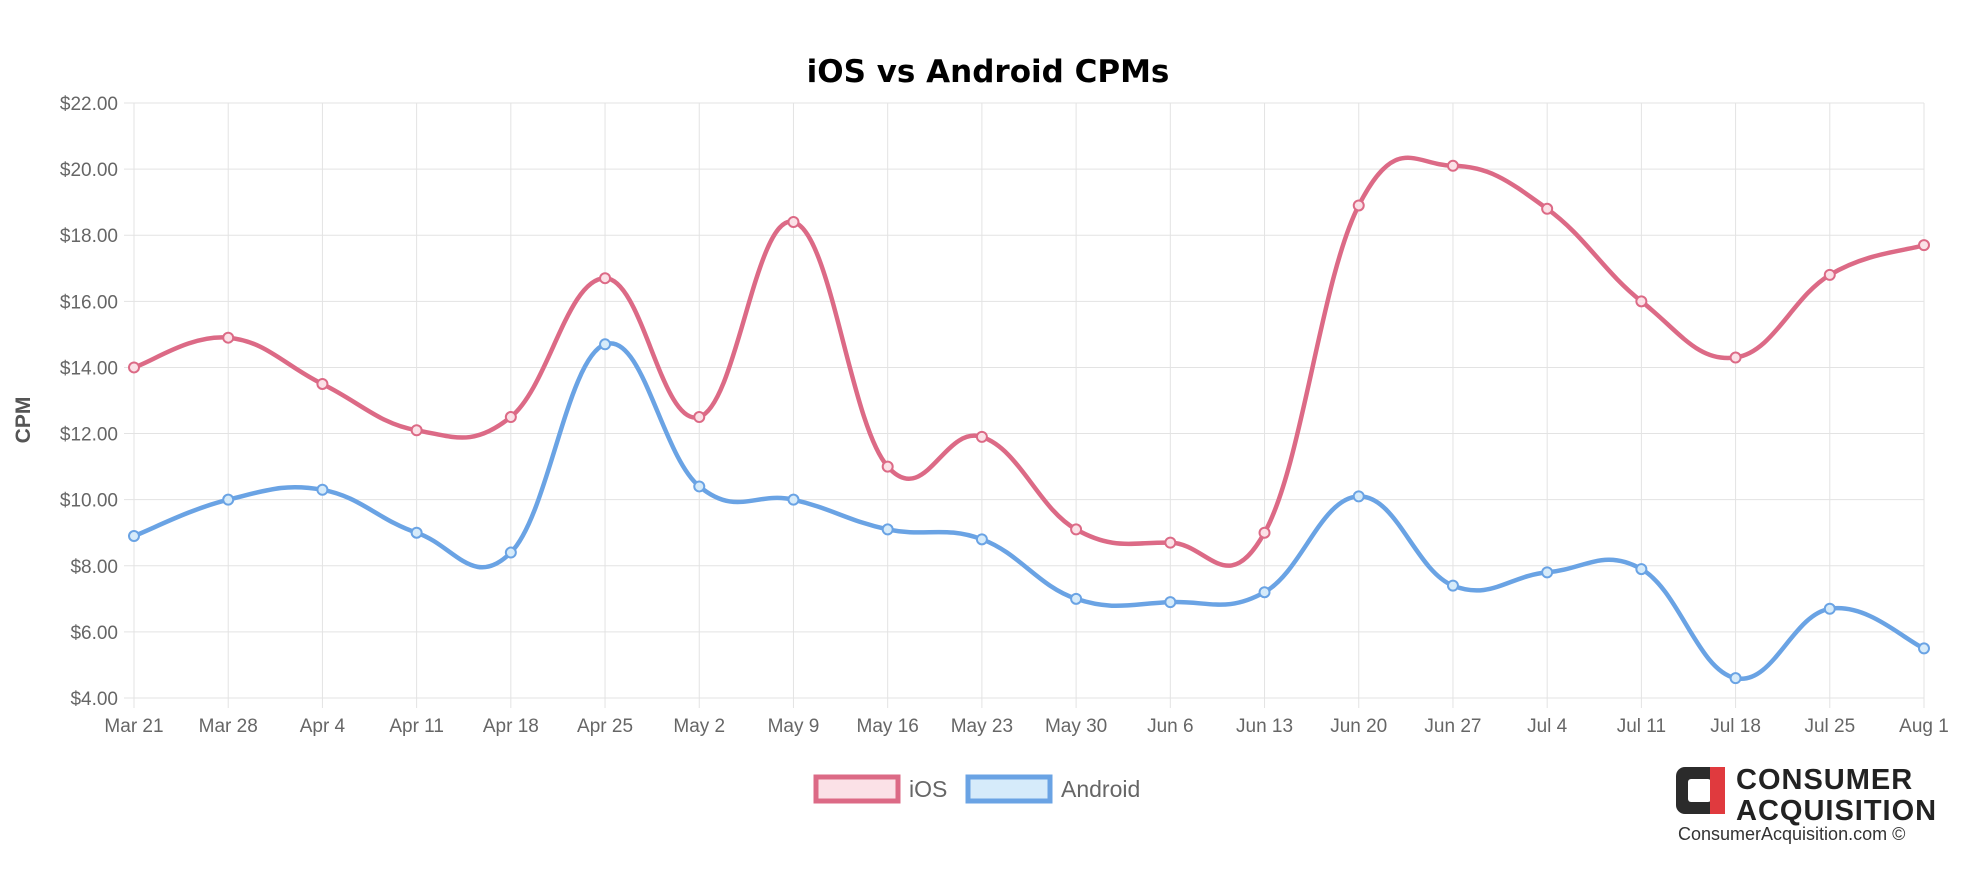 The image size is (1964, 874). What do you see at coordinates (94, 699) in the screenshot?
I see `y-tick-label: $4.00` at bounding box center [94, 699].